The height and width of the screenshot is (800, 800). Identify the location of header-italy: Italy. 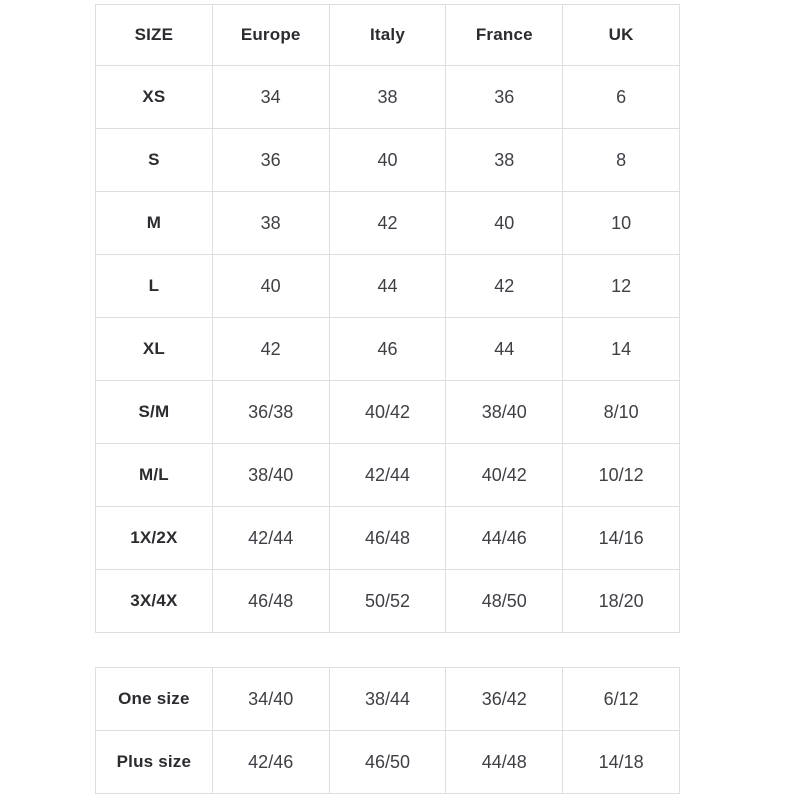
(387, 35).